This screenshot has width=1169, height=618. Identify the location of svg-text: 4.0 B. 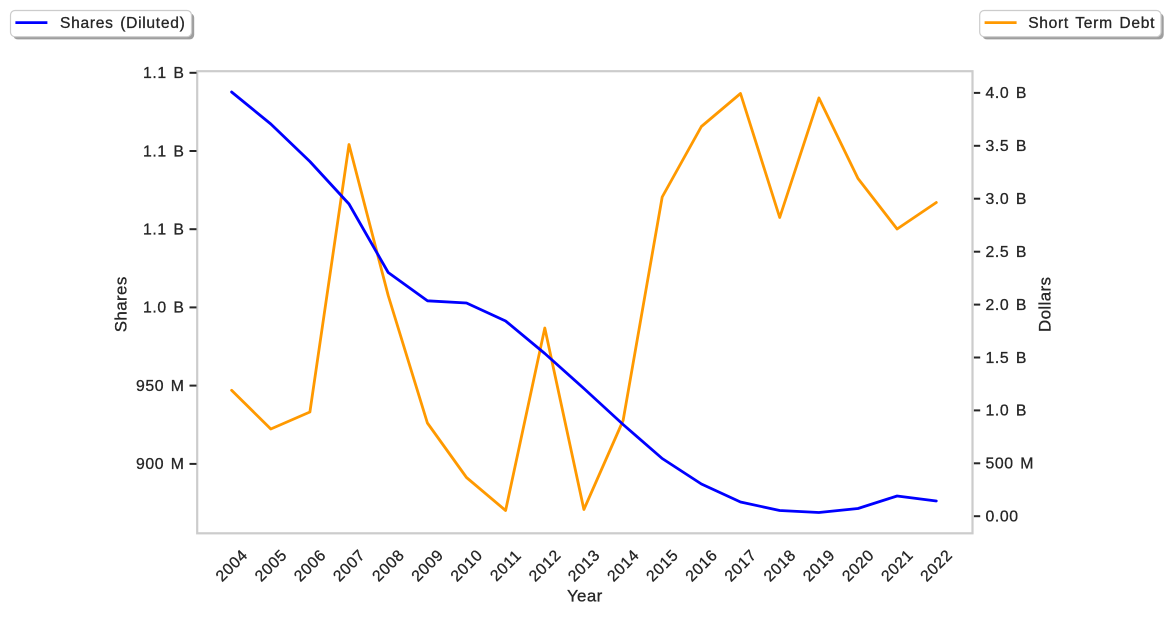
(1007, 93).